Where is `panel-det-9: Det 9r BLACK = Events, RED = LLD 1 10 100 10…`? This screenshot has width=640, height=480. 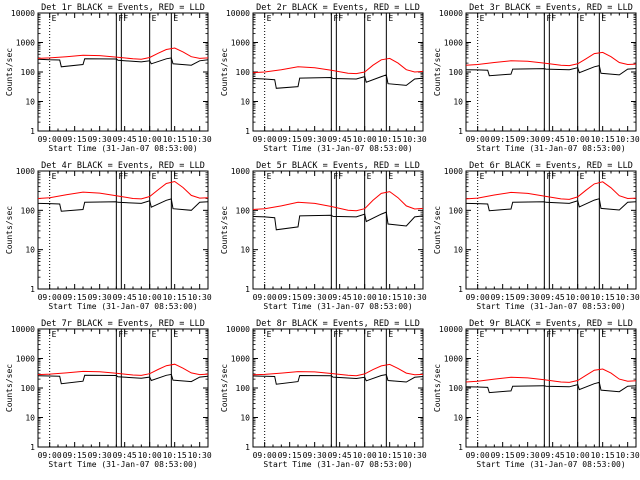 panel-det-9: Det 9r BLACK = Events, RED = LLD 1 10 100 10… is located at coordinates (536, 394).